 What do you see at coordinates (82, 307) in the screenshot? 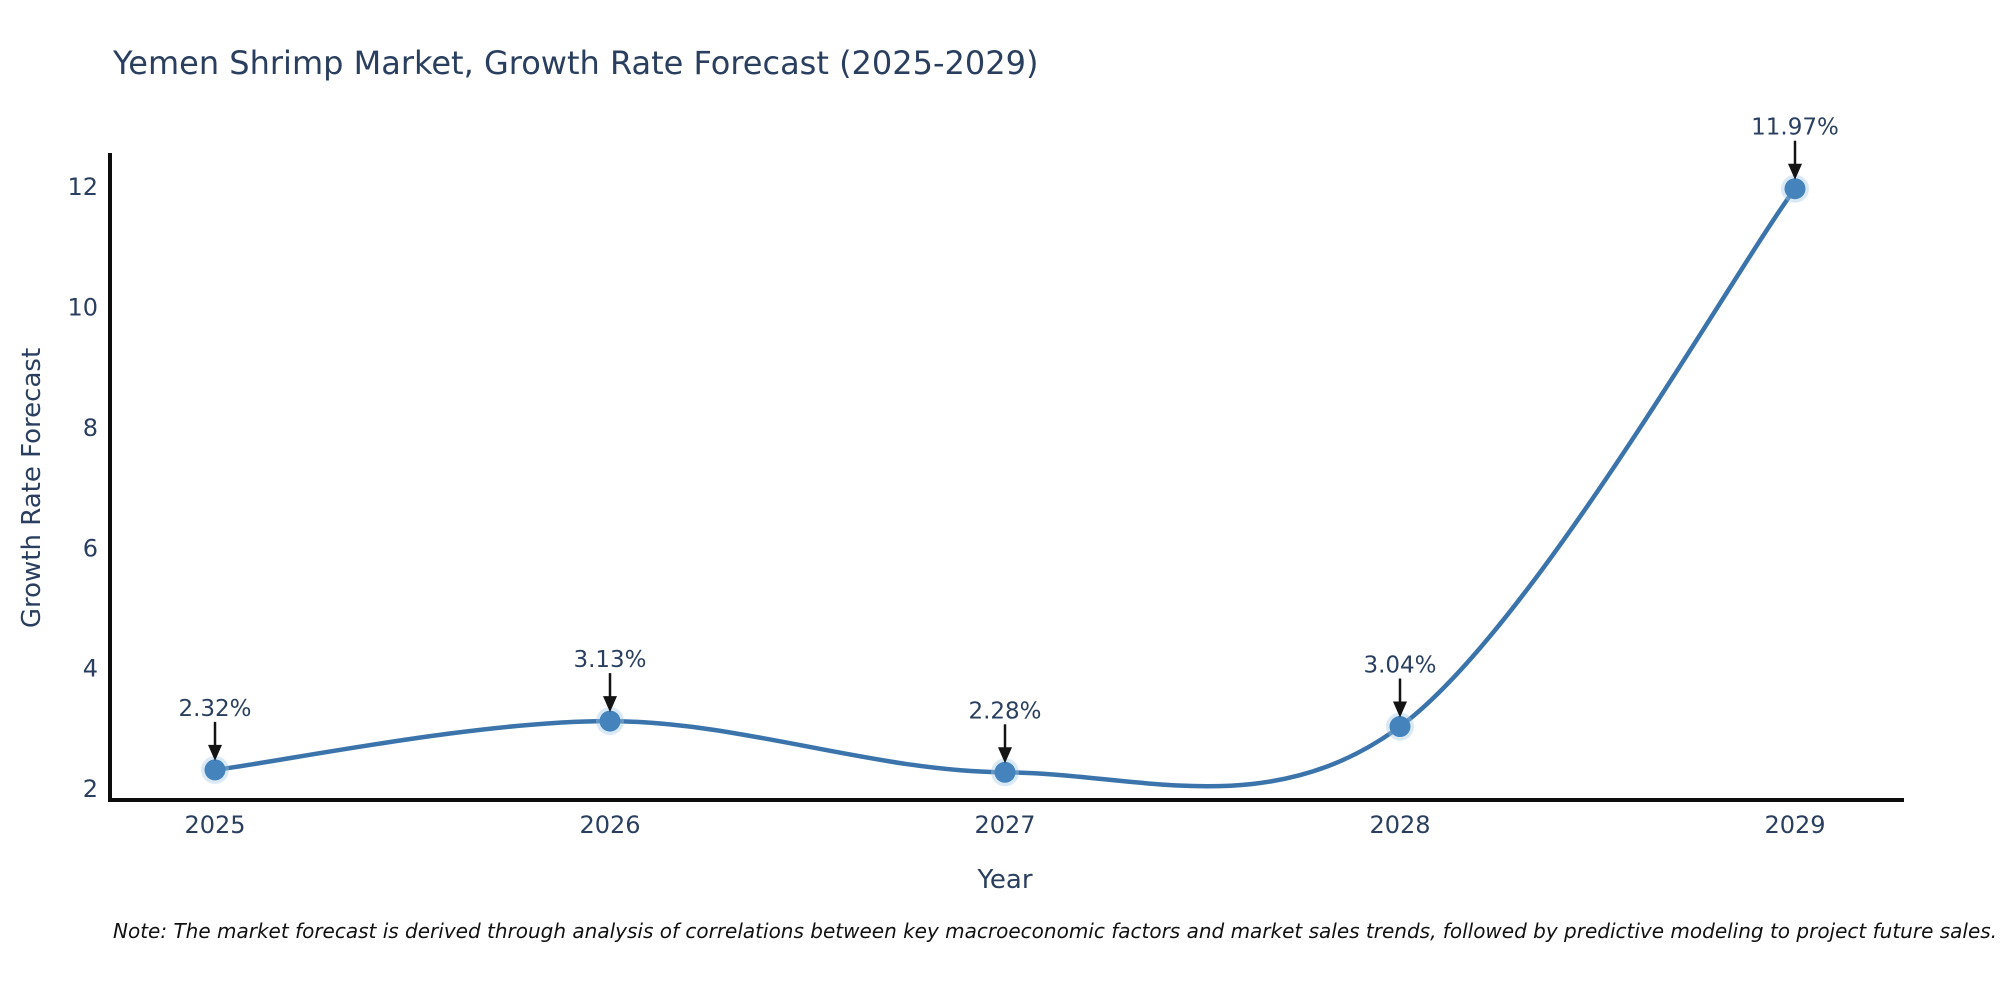
I see `y-tick-label: 10` at bounding box center [82, 307].